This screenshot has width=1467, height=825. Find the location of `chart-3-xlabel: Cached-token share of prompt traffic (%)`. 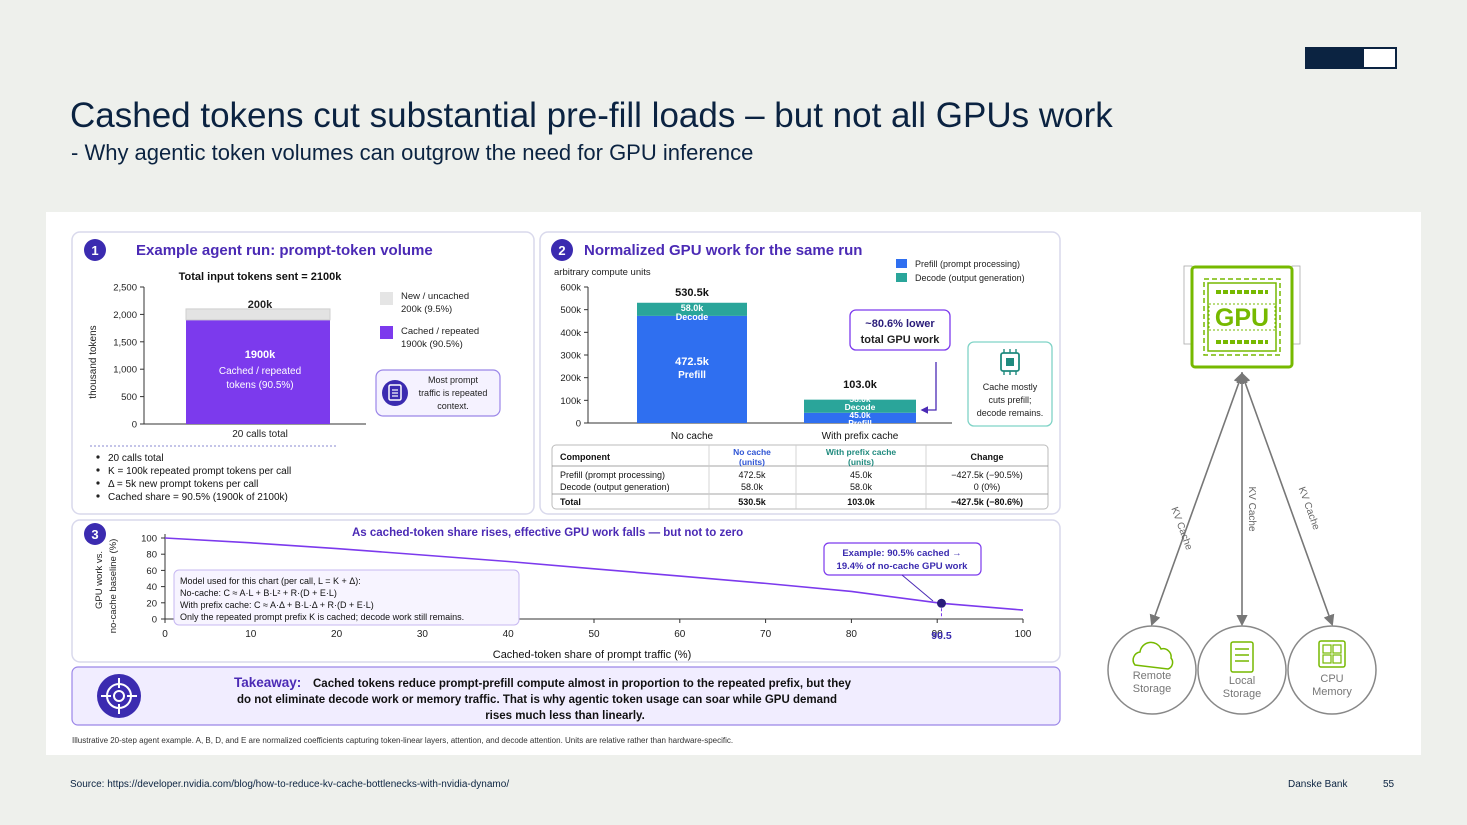

chart-3-xlabel: Cached-token share of prompt traffic (%) is located at coordinates (592, 655).